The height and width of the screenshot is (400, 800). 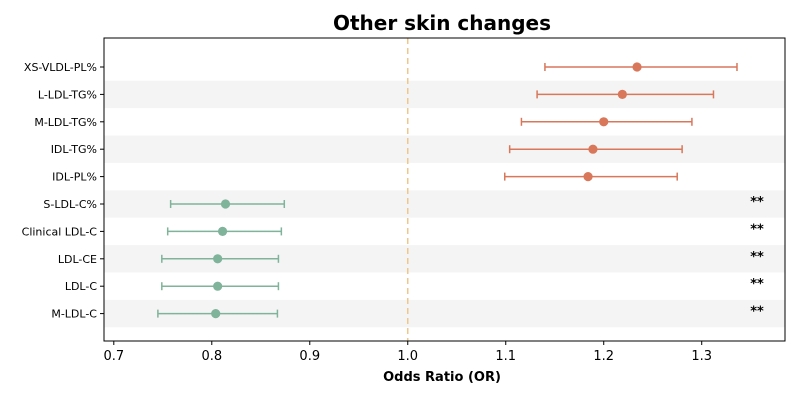 What do you see at coordinates (505, 356) in the screenshot?
I see `x-tick-label: 1.1` at bounding box center [505, 356].